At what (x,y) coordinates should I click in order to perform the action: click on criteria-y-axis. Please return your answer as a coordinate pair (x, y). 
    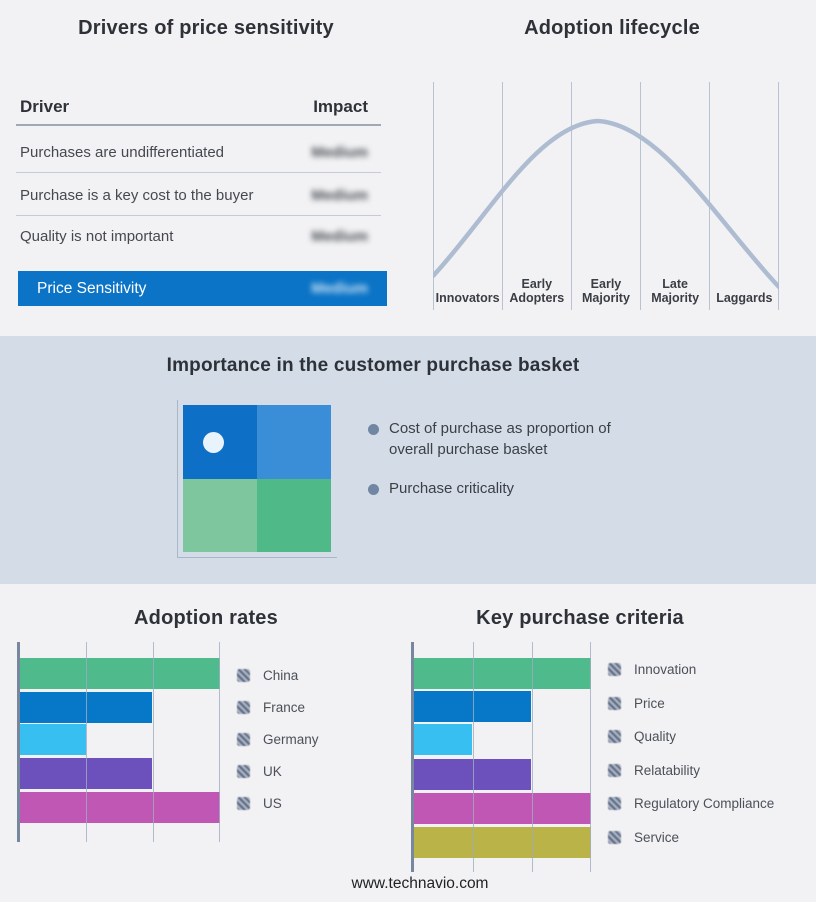
    Looking at the image, I should click on (412, 757).